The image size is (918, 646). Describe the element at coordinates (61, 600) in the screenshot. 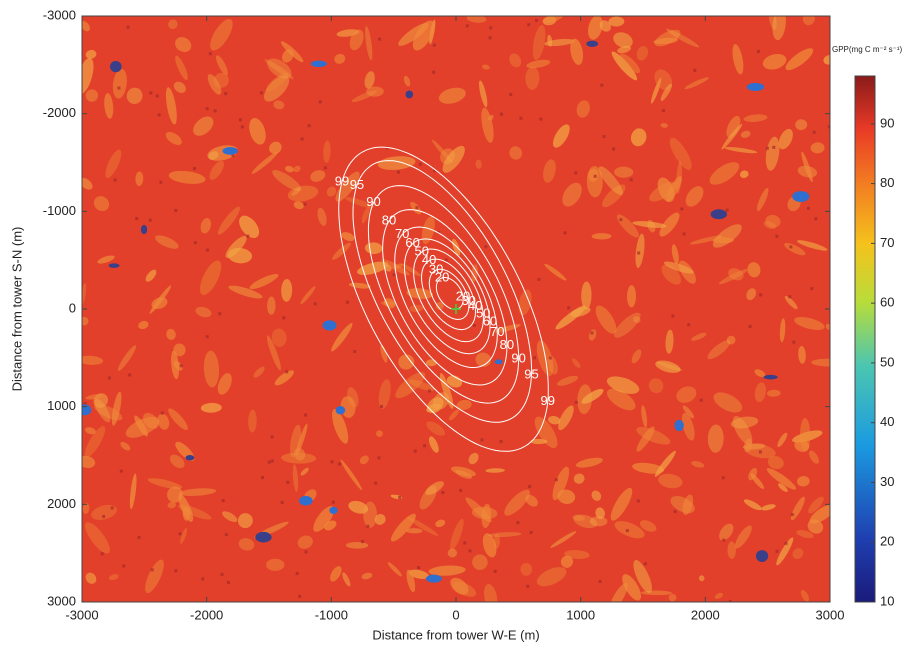

I see `y-tick-label: 3000` at that location.